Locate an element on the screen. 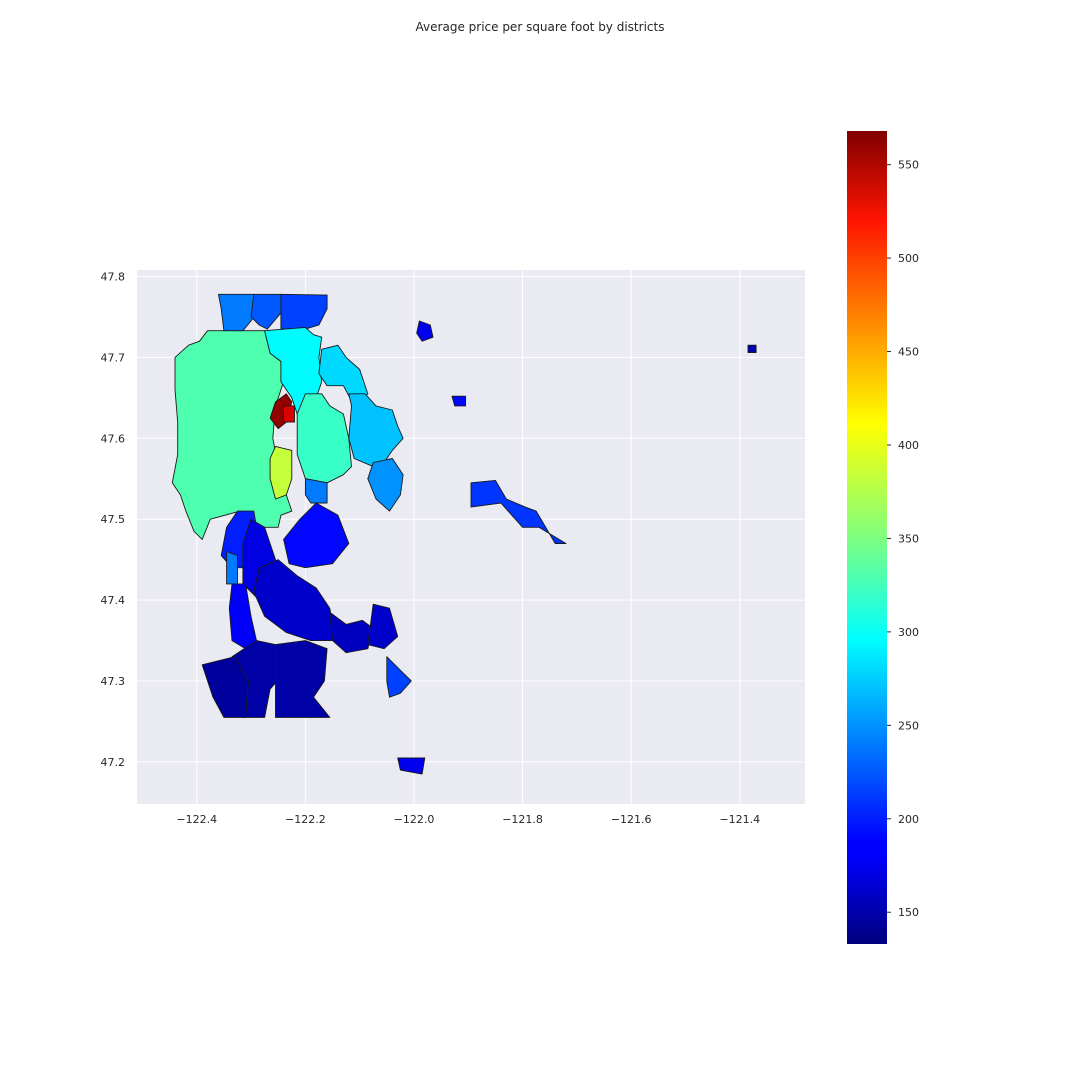 The width and height of the screenshot is (1080, 1084). district-d28 is located at coordinates (425, 331).